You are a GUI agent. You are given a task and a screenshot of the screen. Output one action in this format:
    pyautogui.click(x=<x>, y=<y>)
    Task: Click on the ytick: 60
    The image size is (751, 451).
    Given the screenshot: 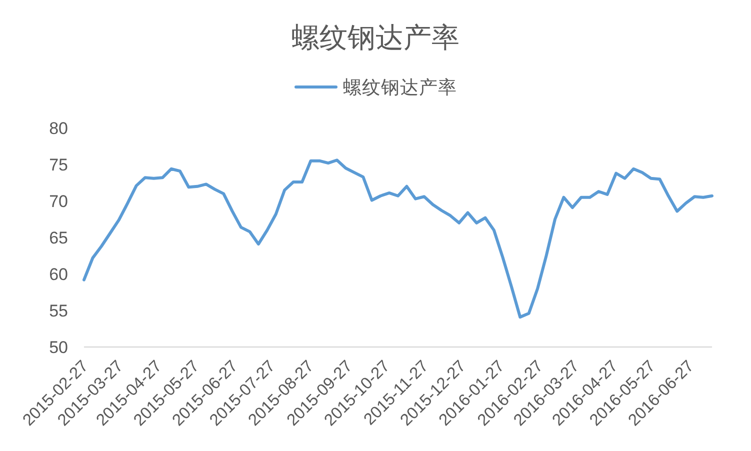 What is the action you would take?
    pyautogui.click(x=58, y=274)
    